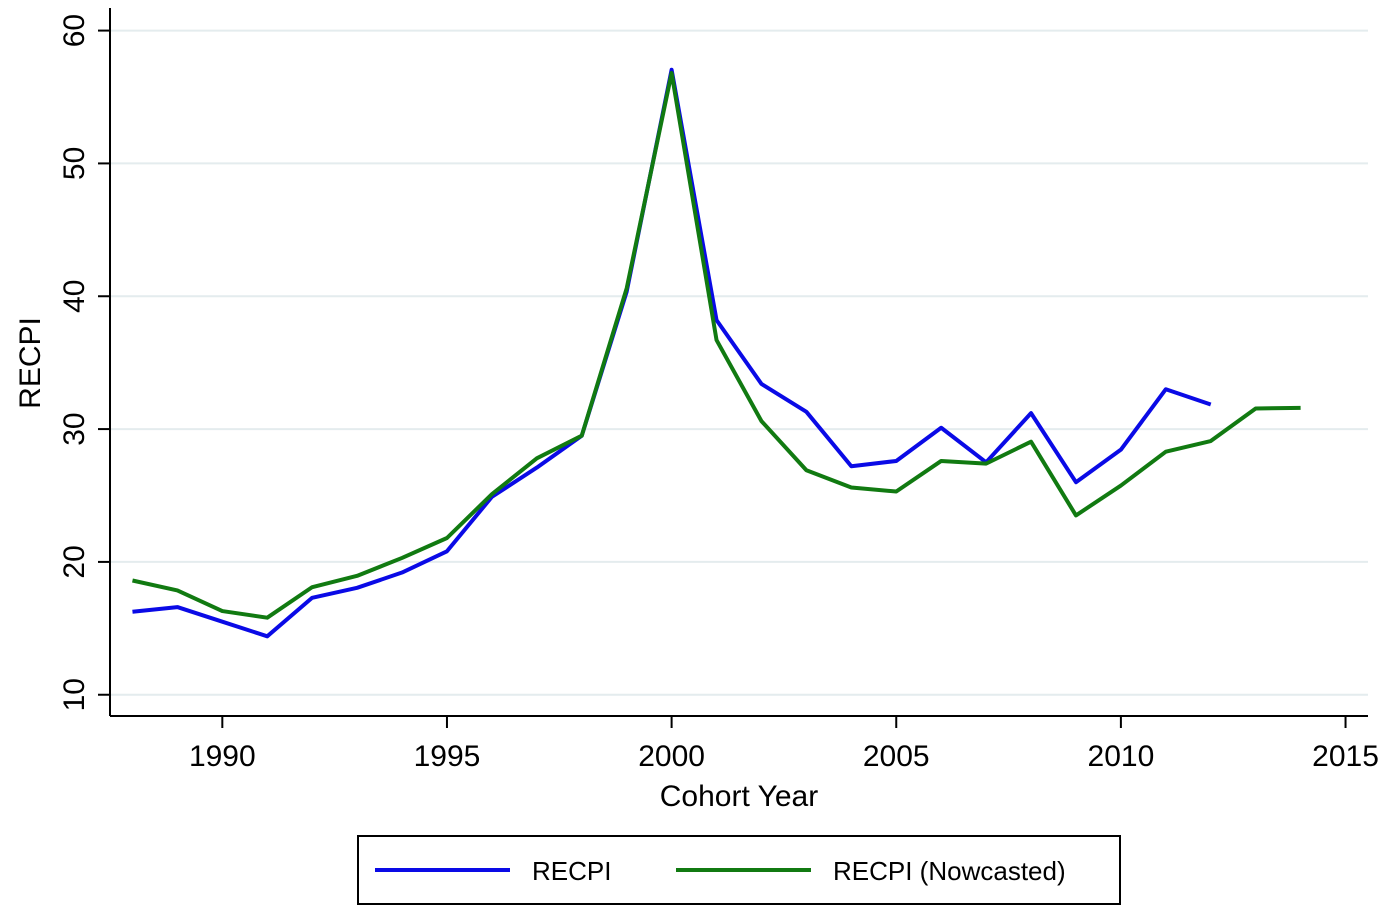  Describe the element at coordinates (1345, 756) in the screenshot. I see `x-tick-label: 2015` at that location.